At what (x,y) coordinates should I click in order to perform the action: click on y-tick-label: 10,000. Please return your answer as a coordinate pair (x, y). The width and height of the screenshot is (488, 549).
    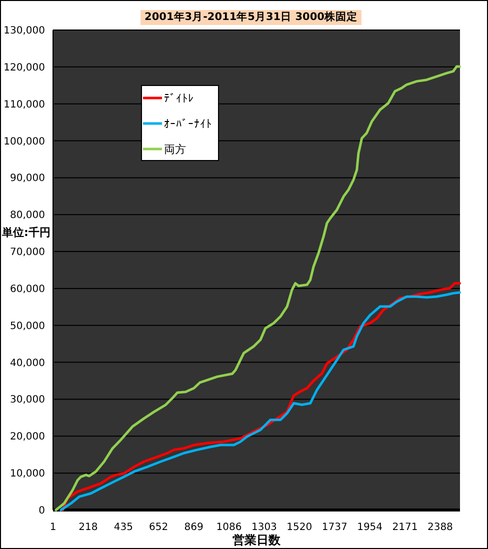
    Looking at the image, I should click on (27, 474).